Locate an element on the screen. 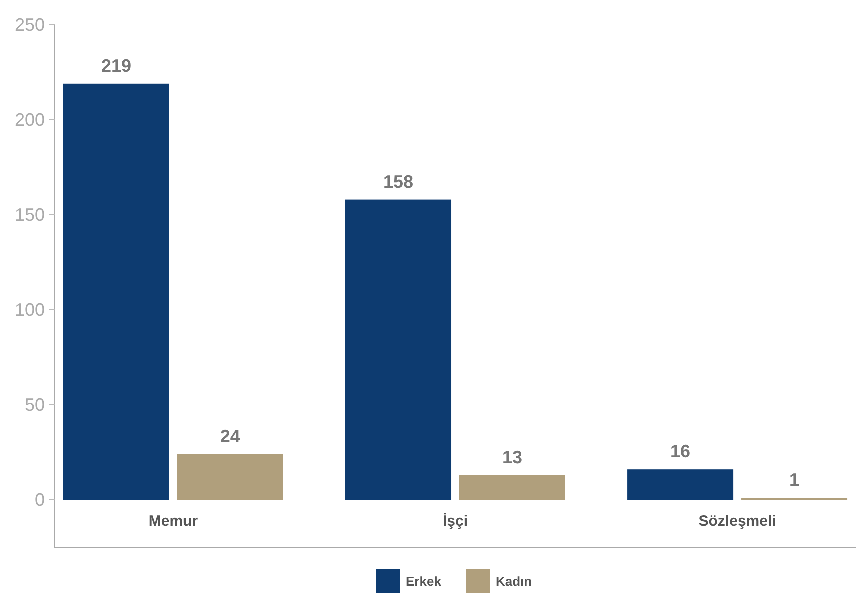 This screenshot has width=856, height=593. data-label: 16 is located at coordinates (680, 452).